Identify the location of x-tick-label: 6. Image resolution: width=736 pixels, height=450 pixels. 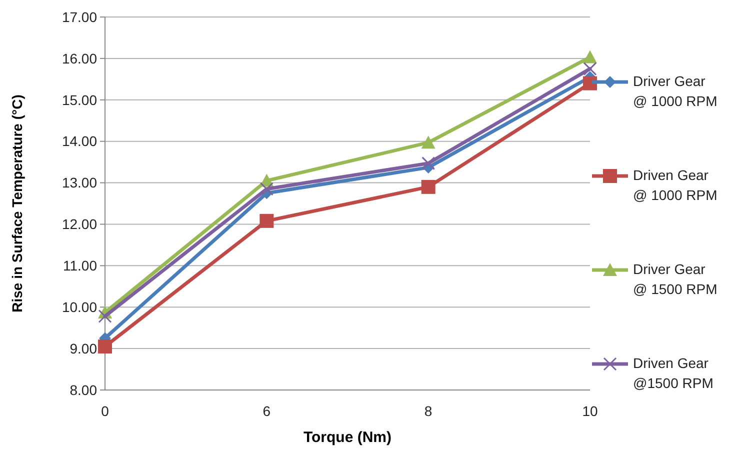
(266, 411).